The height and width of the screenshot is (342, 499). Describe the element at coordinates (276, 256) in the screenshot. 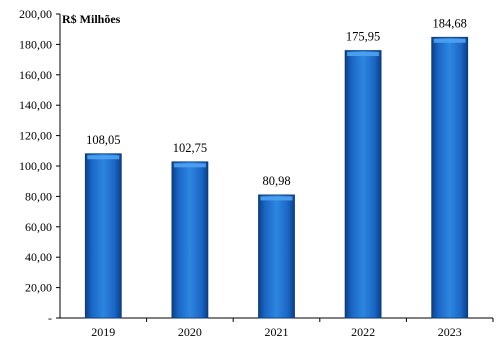

I see `bar-2021` at that location.